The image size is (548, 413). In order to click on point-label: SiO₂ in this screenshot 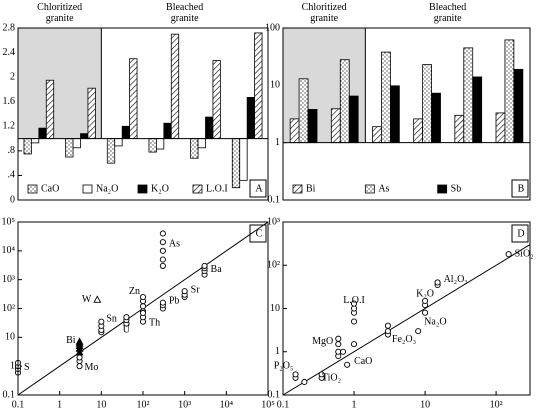, I will do `click(524, 254)`.